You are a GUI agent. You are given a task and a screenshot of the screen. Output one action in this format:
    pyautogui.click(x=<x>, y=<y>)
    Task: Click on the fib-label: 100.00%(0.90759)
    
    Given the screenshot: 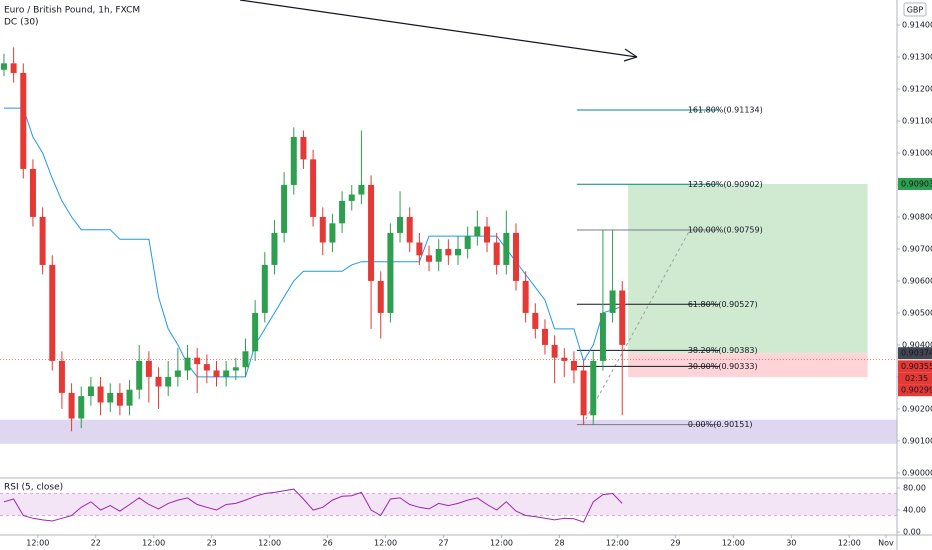 What is the action you would take?
    pyautogui.click(x=725, y=230)
    